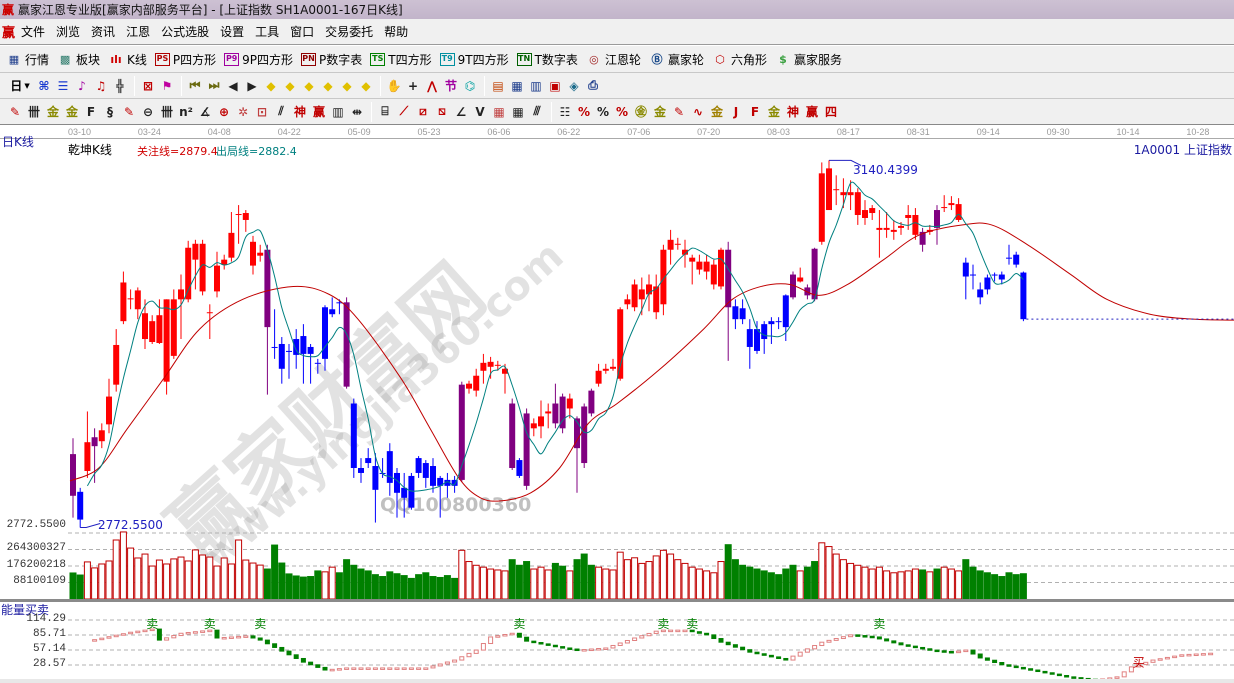 The width and height of the screenshot is (1234, 683). What do you see at coordinates (716, 112) in the screenshot?
I see `gold-under-icon: 金` at bounding box center [716, 112].